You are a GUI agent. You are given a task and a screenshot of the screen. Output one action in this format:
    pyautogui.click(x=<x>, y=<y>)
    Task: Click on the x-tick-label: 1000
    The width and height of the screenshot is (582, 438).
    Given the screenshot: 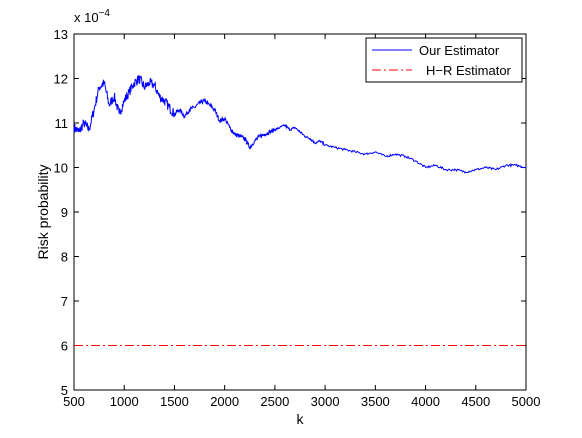 What is the action you would take?
    pyautogui.click(x=124, y=401)
    